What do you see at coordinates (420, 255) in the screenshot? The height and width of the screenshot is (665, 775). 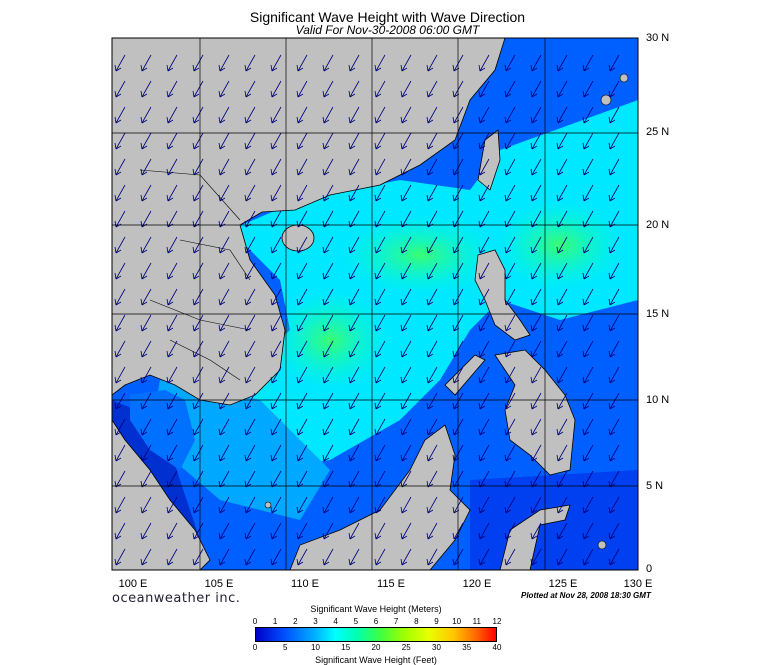 I see `wave-peak-north` at bounding box center [420, 255].